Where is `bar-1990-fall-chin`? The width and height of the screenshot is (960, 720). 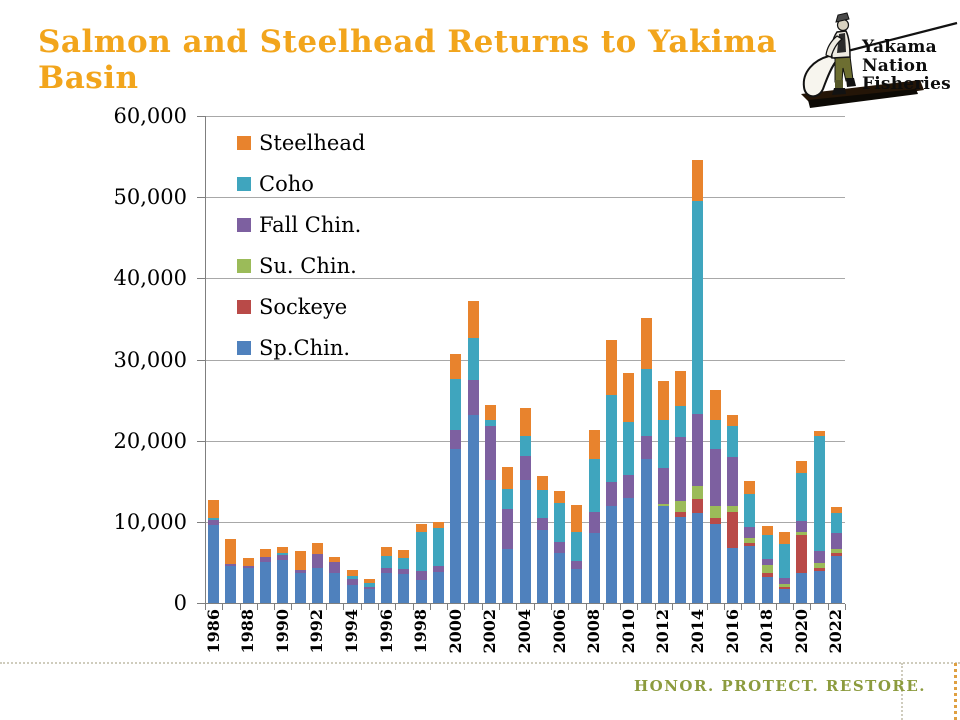
bar-1990-fall-chin is located at coordinates (283, 557).